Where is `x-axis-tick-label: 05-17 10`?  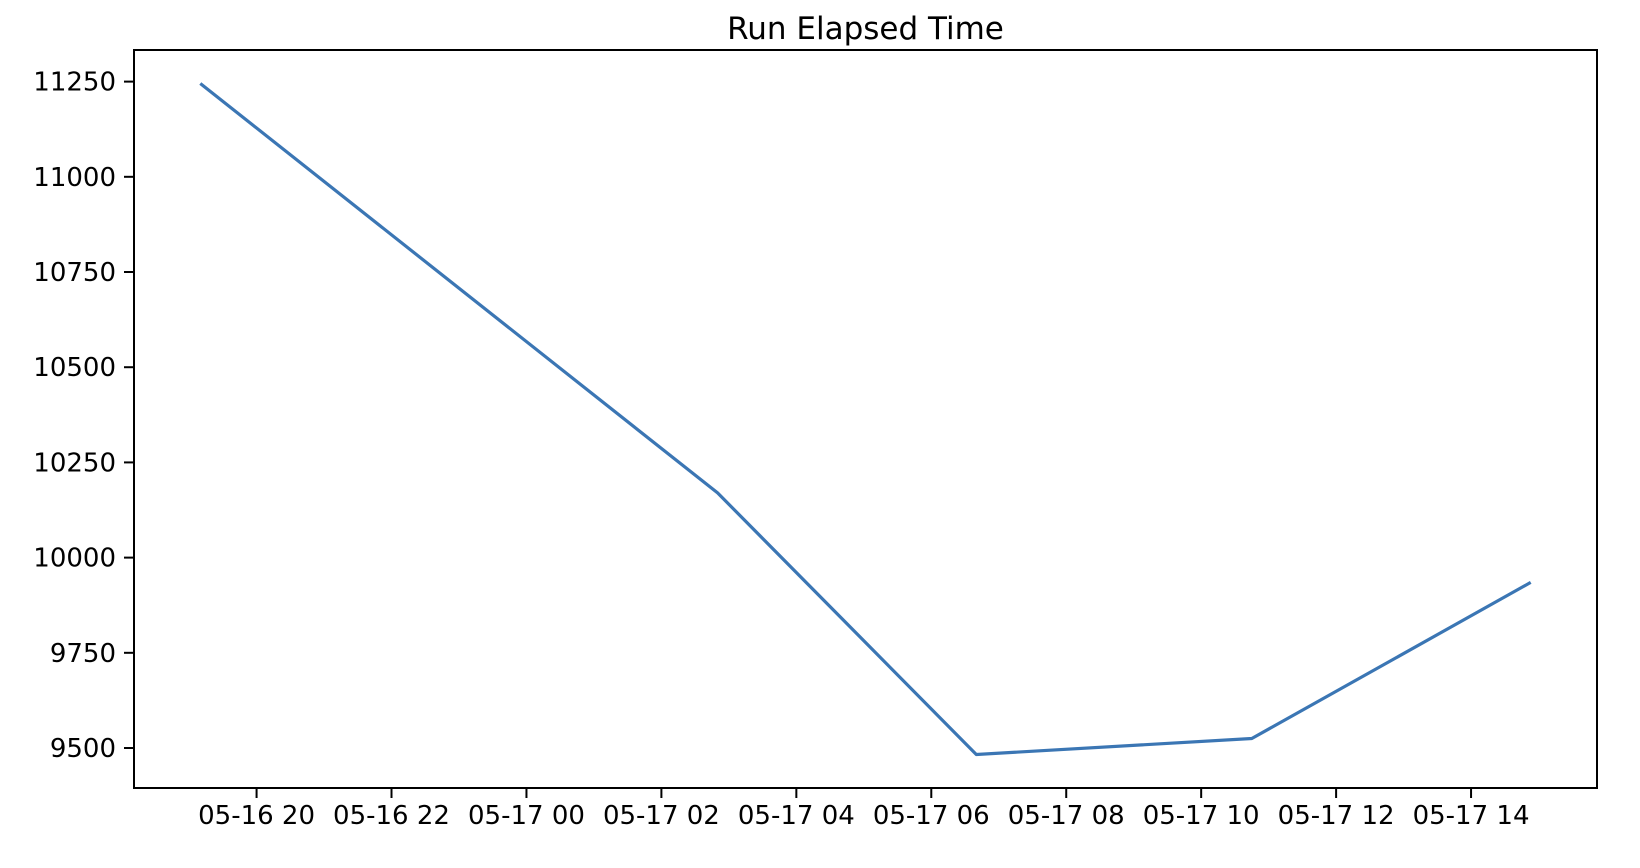
x-axis-tick-label: 05-17 10 is located at coordinates (1201, 816).